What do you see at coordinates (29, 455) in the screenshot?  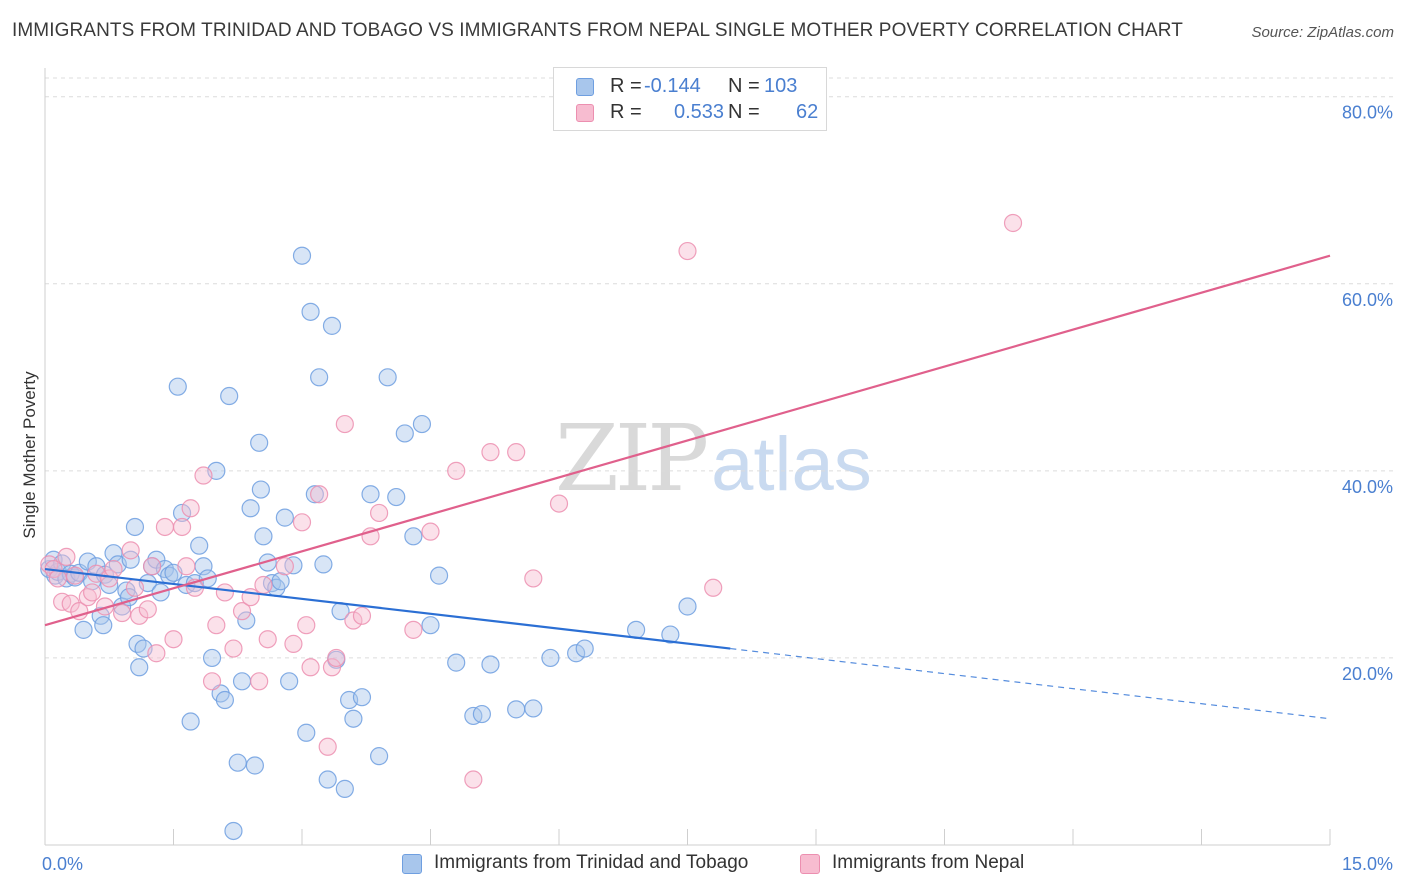 I see `y-axis-label: Single Mother Poverty` at bounding box center [29, 455].